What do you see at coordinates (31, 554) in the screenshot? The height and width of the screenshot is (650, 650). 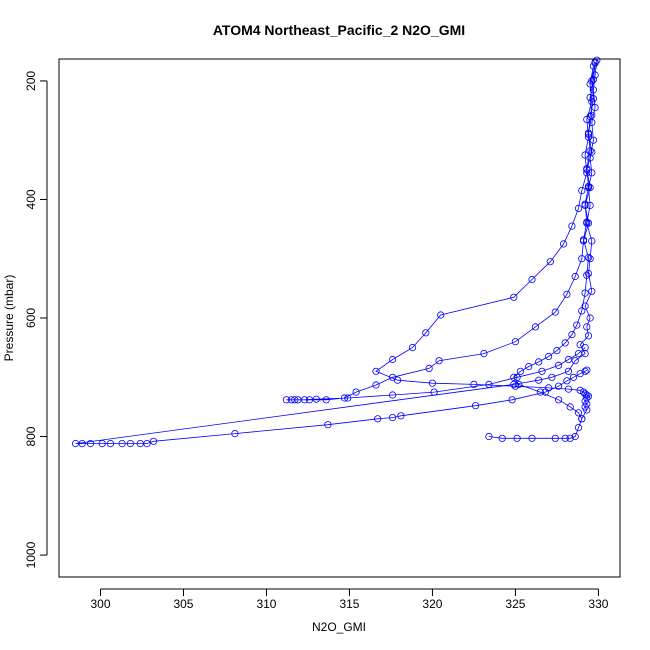 I see `y-tick-label: 1000` at bounding box center [31, 554].